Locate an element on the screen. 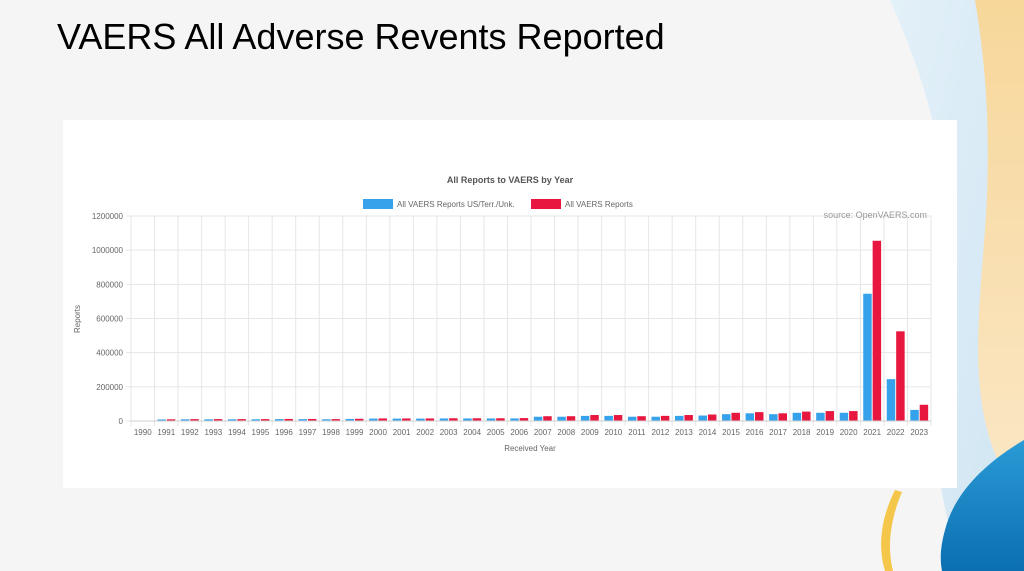  bar-all-2018 is located at coordinates (806, 416).